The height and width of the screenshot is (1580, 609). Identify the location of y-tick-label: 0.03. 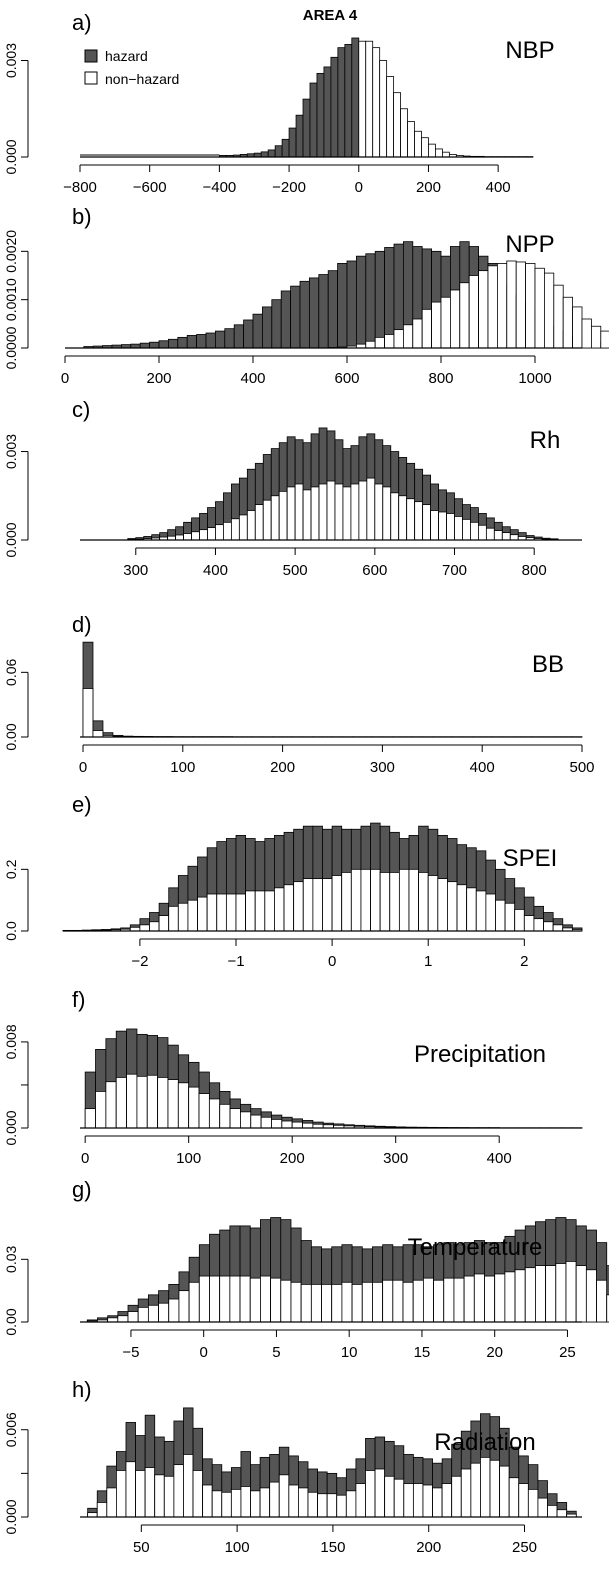
(11, 1258).